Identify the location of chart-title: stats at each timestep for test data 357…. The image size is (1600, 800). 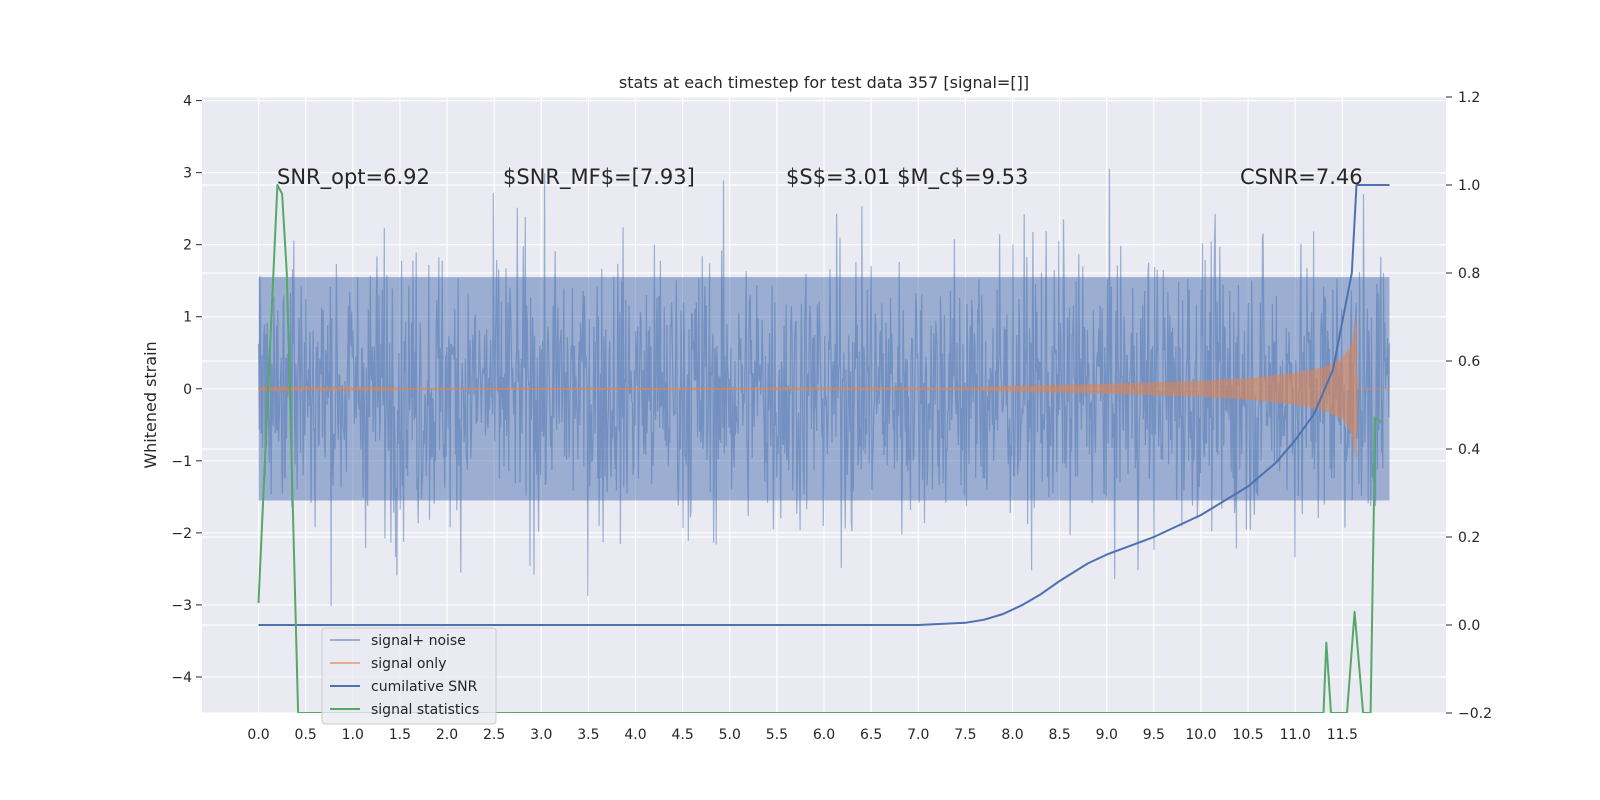
(824, 82).